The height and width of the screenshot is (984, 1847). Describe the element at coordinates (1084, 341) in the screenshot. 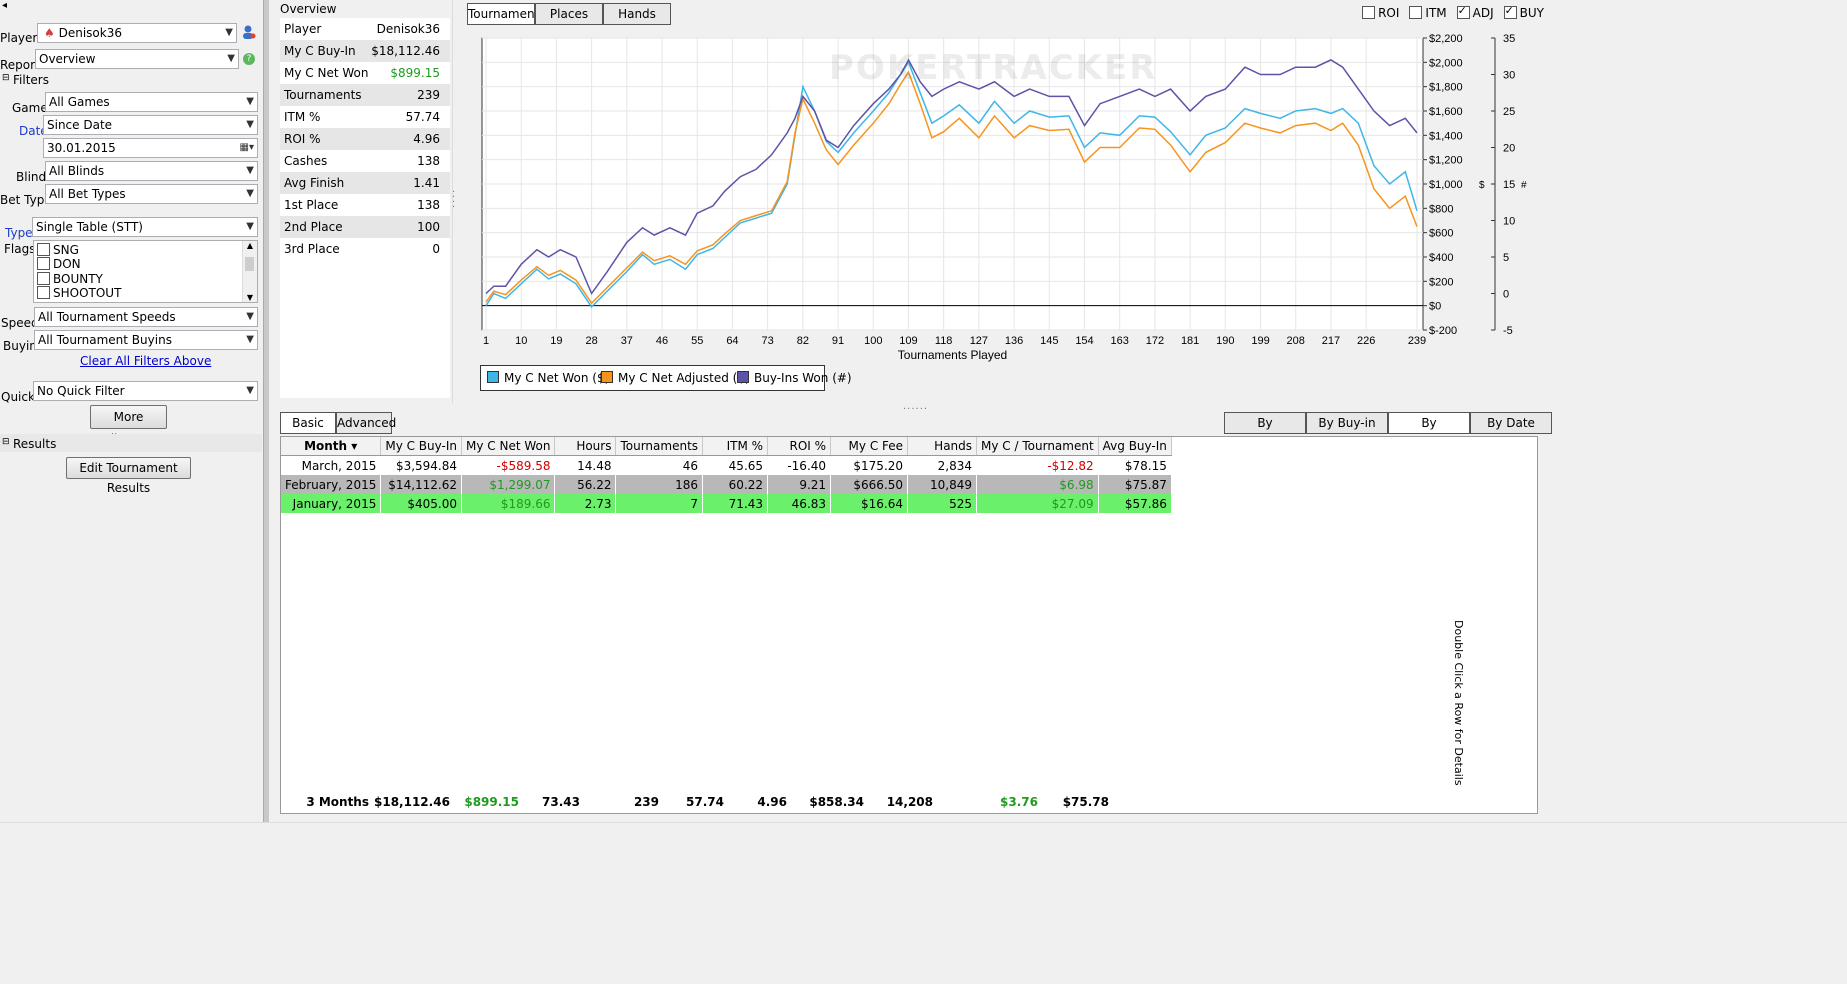

I see `x-tick-label: 154` at that location.